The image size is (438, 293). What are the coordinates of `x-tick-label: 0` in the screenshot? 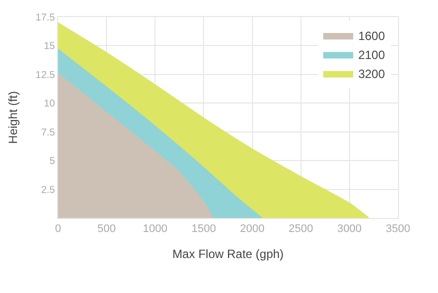 It's located at (58, 229).